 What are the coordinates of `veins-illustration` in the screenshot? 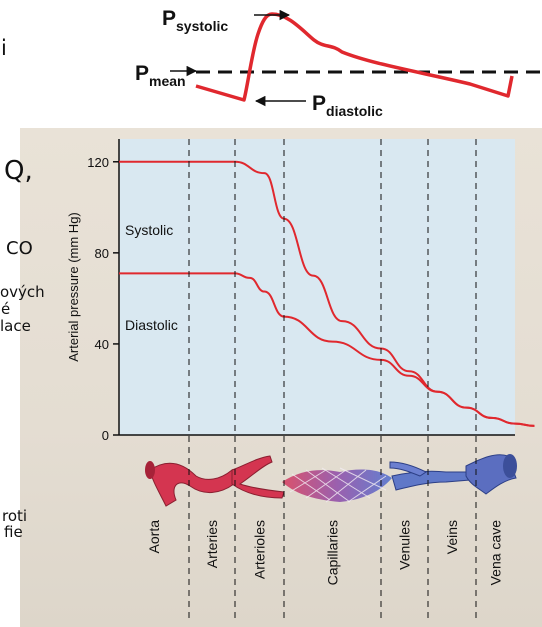 It's located at (431, 480).